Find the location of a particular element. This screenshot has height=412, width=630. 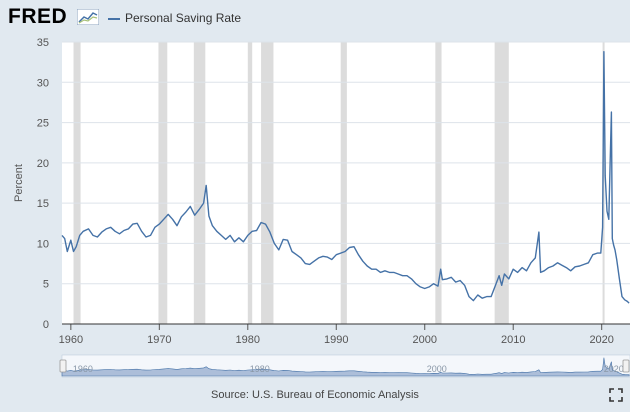

navigator-handle-left is located at coordinates (63, 366).